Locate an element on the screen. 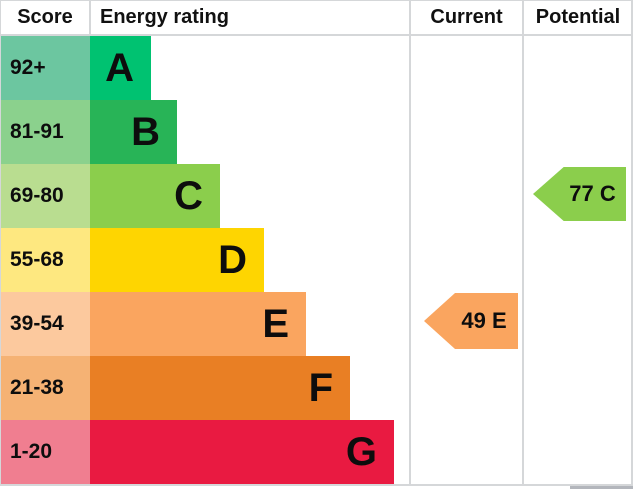 The height and width of the screenshot is (489, 633). band-bar: B is located at coordinates (133, 132).